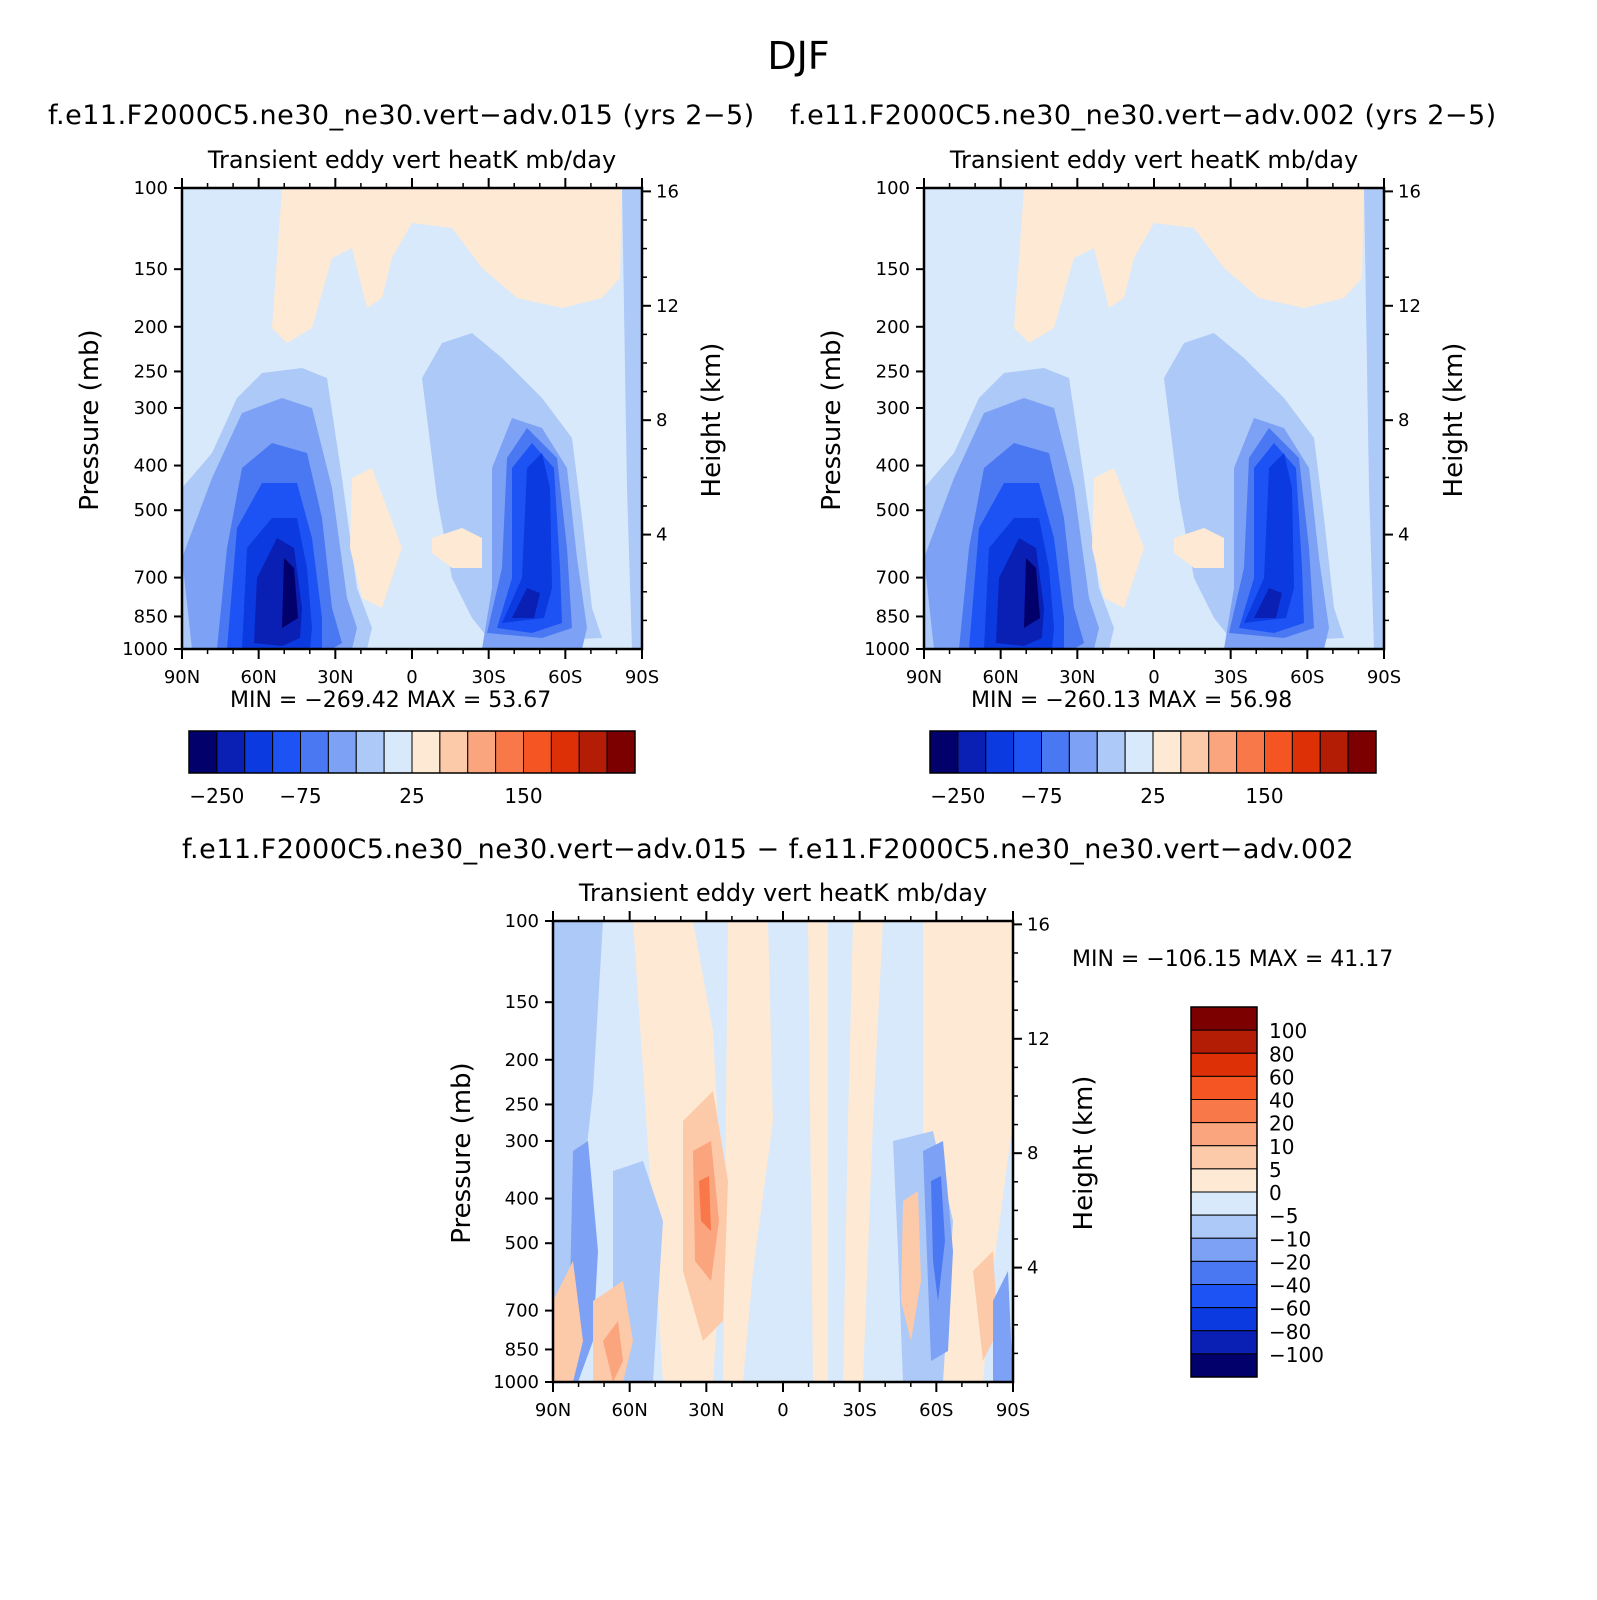  What do you see at coordinates (1152, 796) in the screenshot?
I see `colorbar-label: 25` at bounding box center [1152, 796].